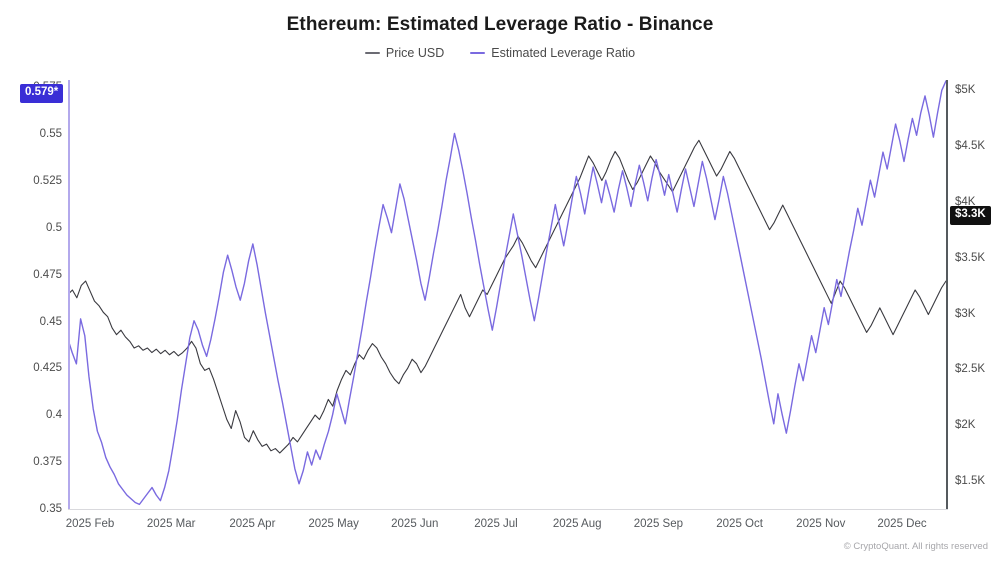  I want to click on legend-swatch-price-usd, so click(372, 53).